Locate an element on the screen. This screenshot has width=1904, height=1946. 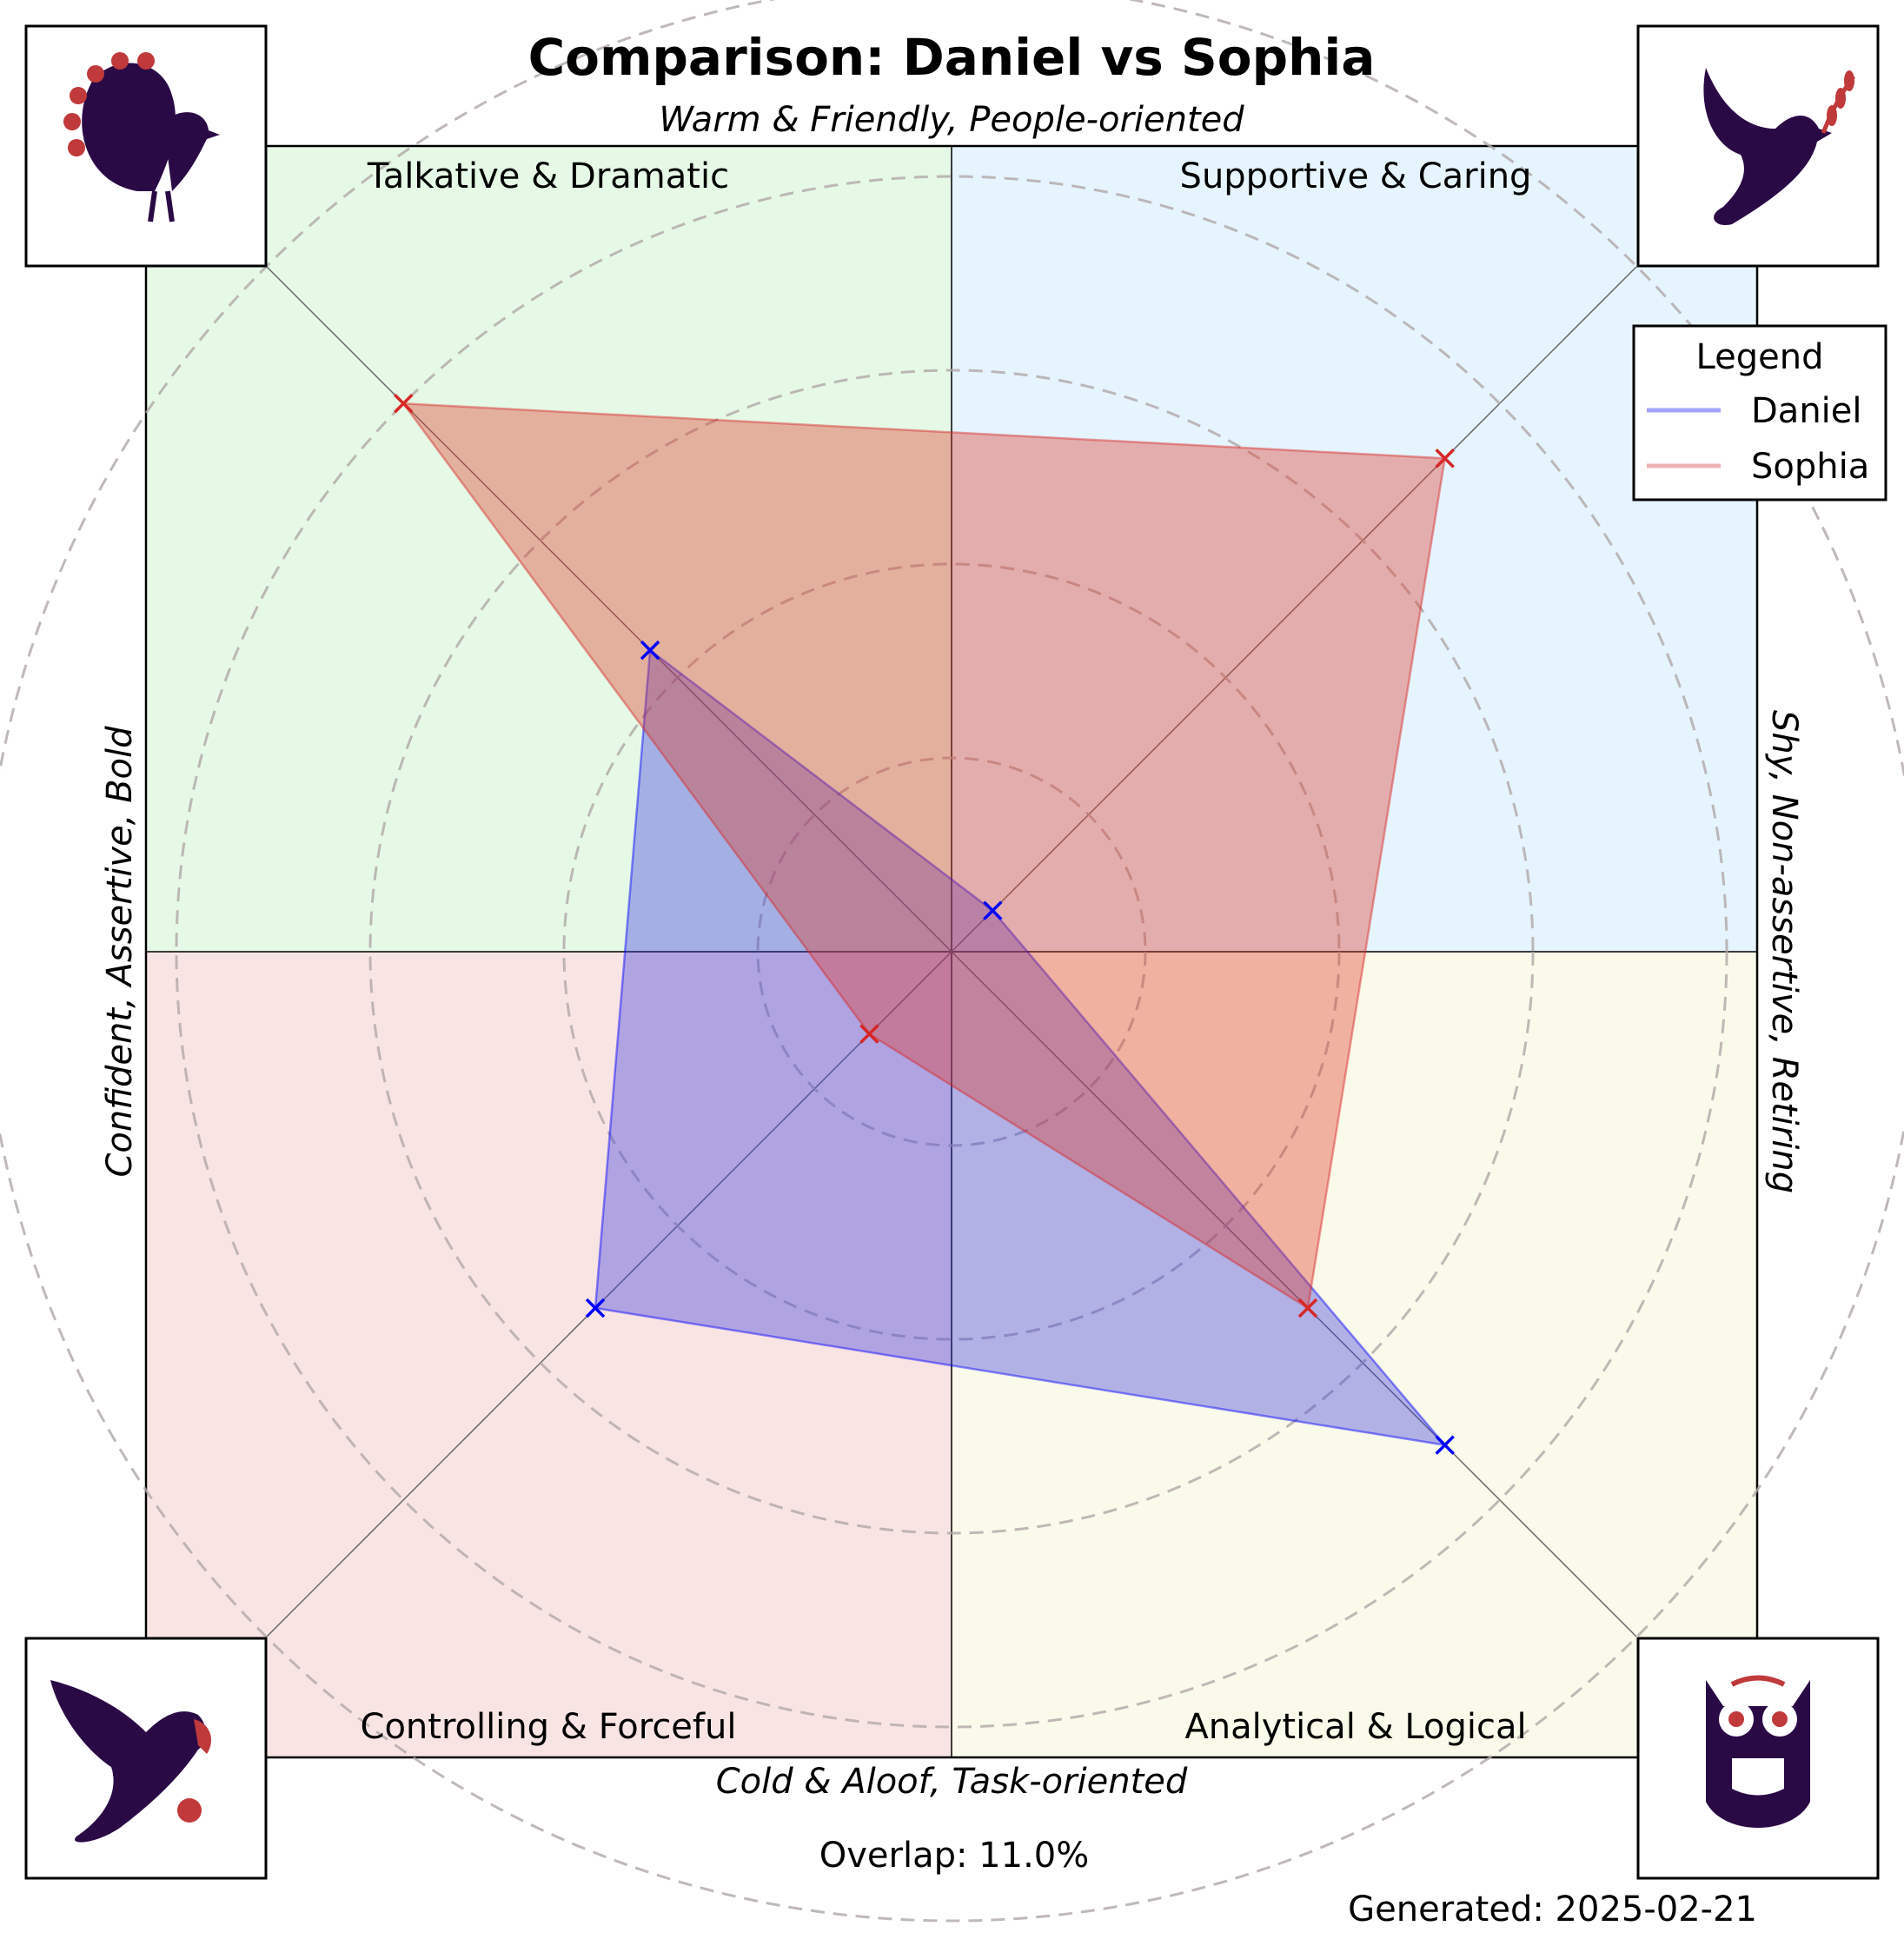
legend-label-sophia: Sophia is located at coordinates (1810, 467).